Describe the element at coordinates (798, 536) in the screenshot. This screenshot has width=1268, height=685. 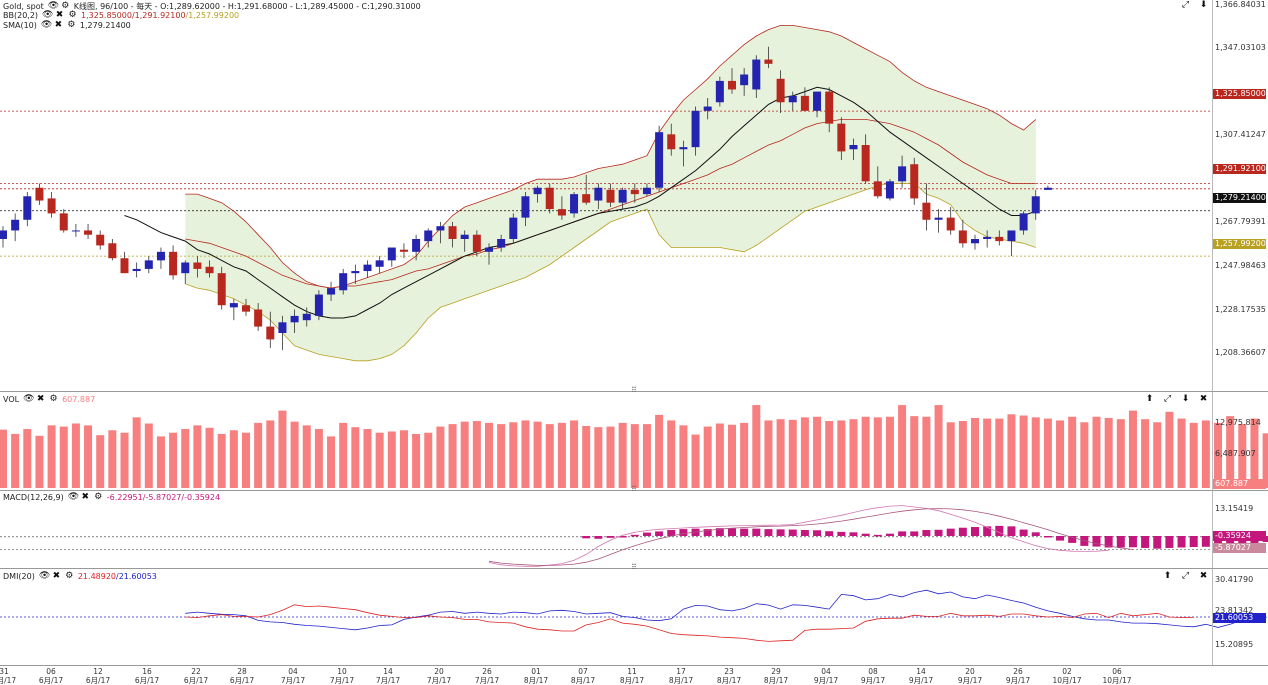
I see `macd-line` at that location.